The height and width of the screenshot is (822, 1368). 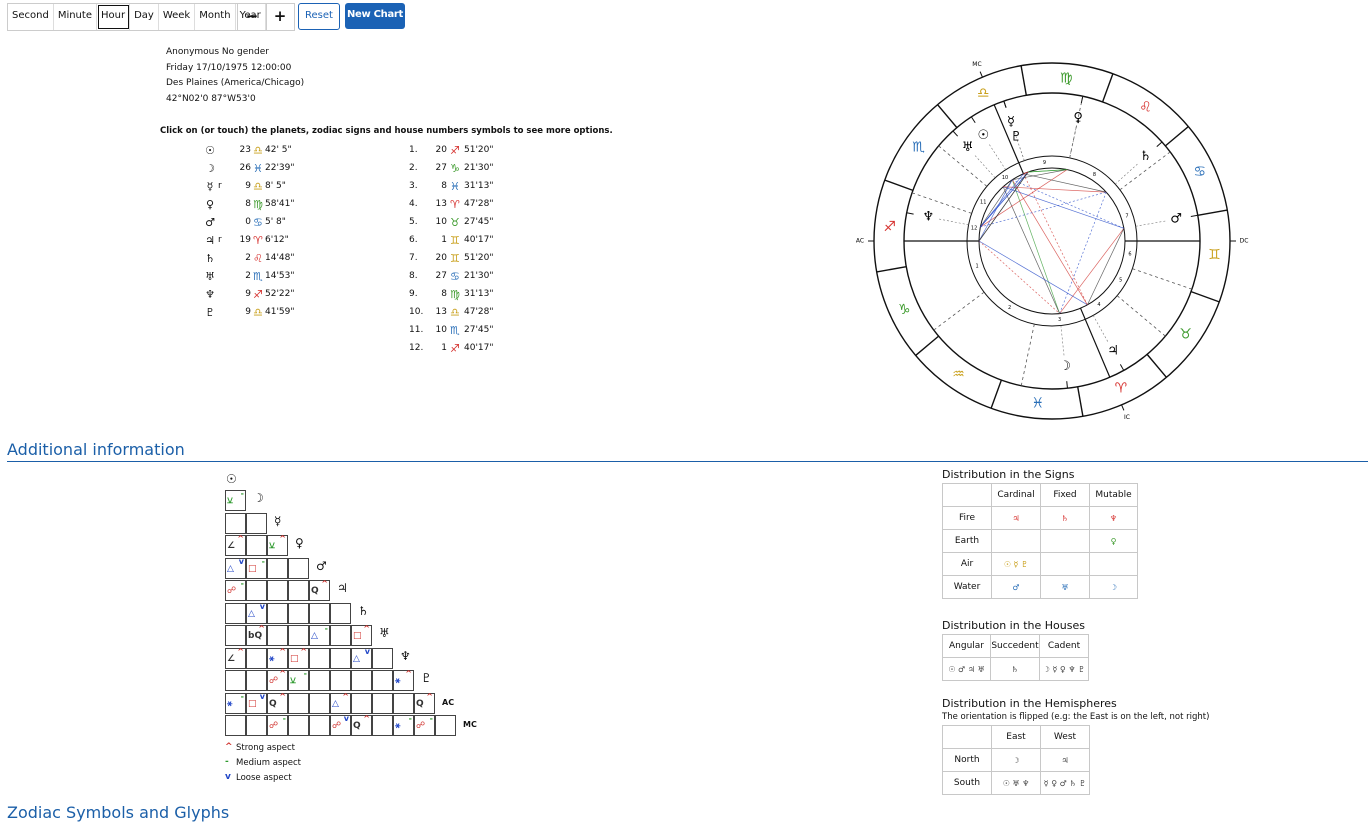 What do you see at coordinates (455, 222) in the screenshot?
I see `house-sign: ♉︎` at bounding box center [455, 222].